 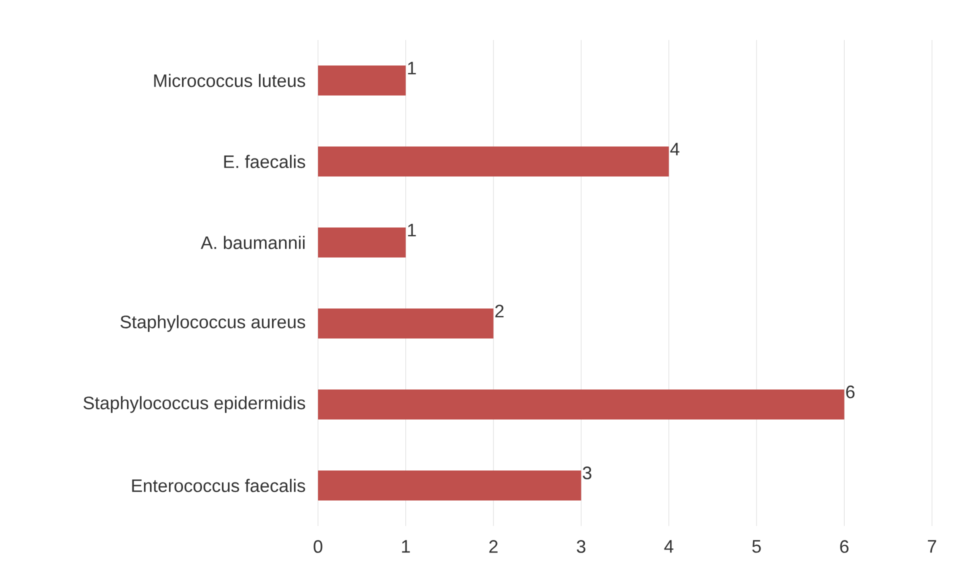 I want to click on x-tick-label: 6, so click(x=844, y=546).